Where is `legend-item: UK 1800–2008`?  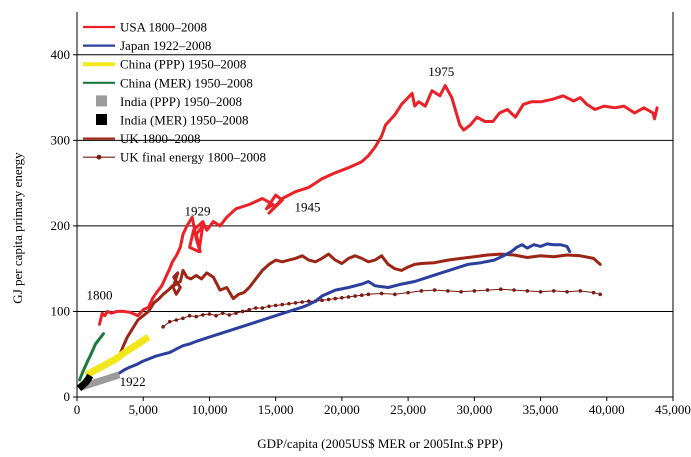 legend-item: UK 1800–2008 is located at coordinates (142, 138).